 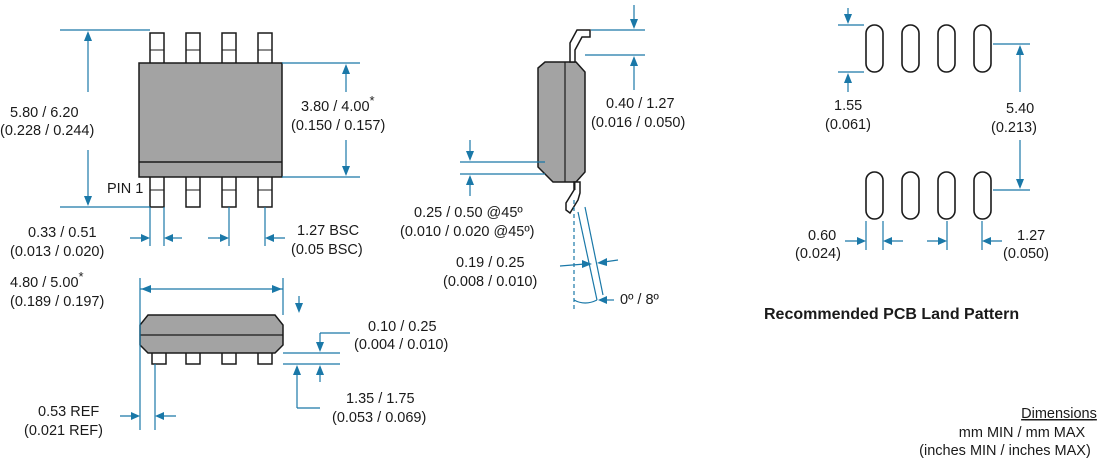 What do you see at coordinates (1022, 433) in the screenshot?
I see `legend-line1: mm MIN / mm MAX` at bounding box center [1022, 433].